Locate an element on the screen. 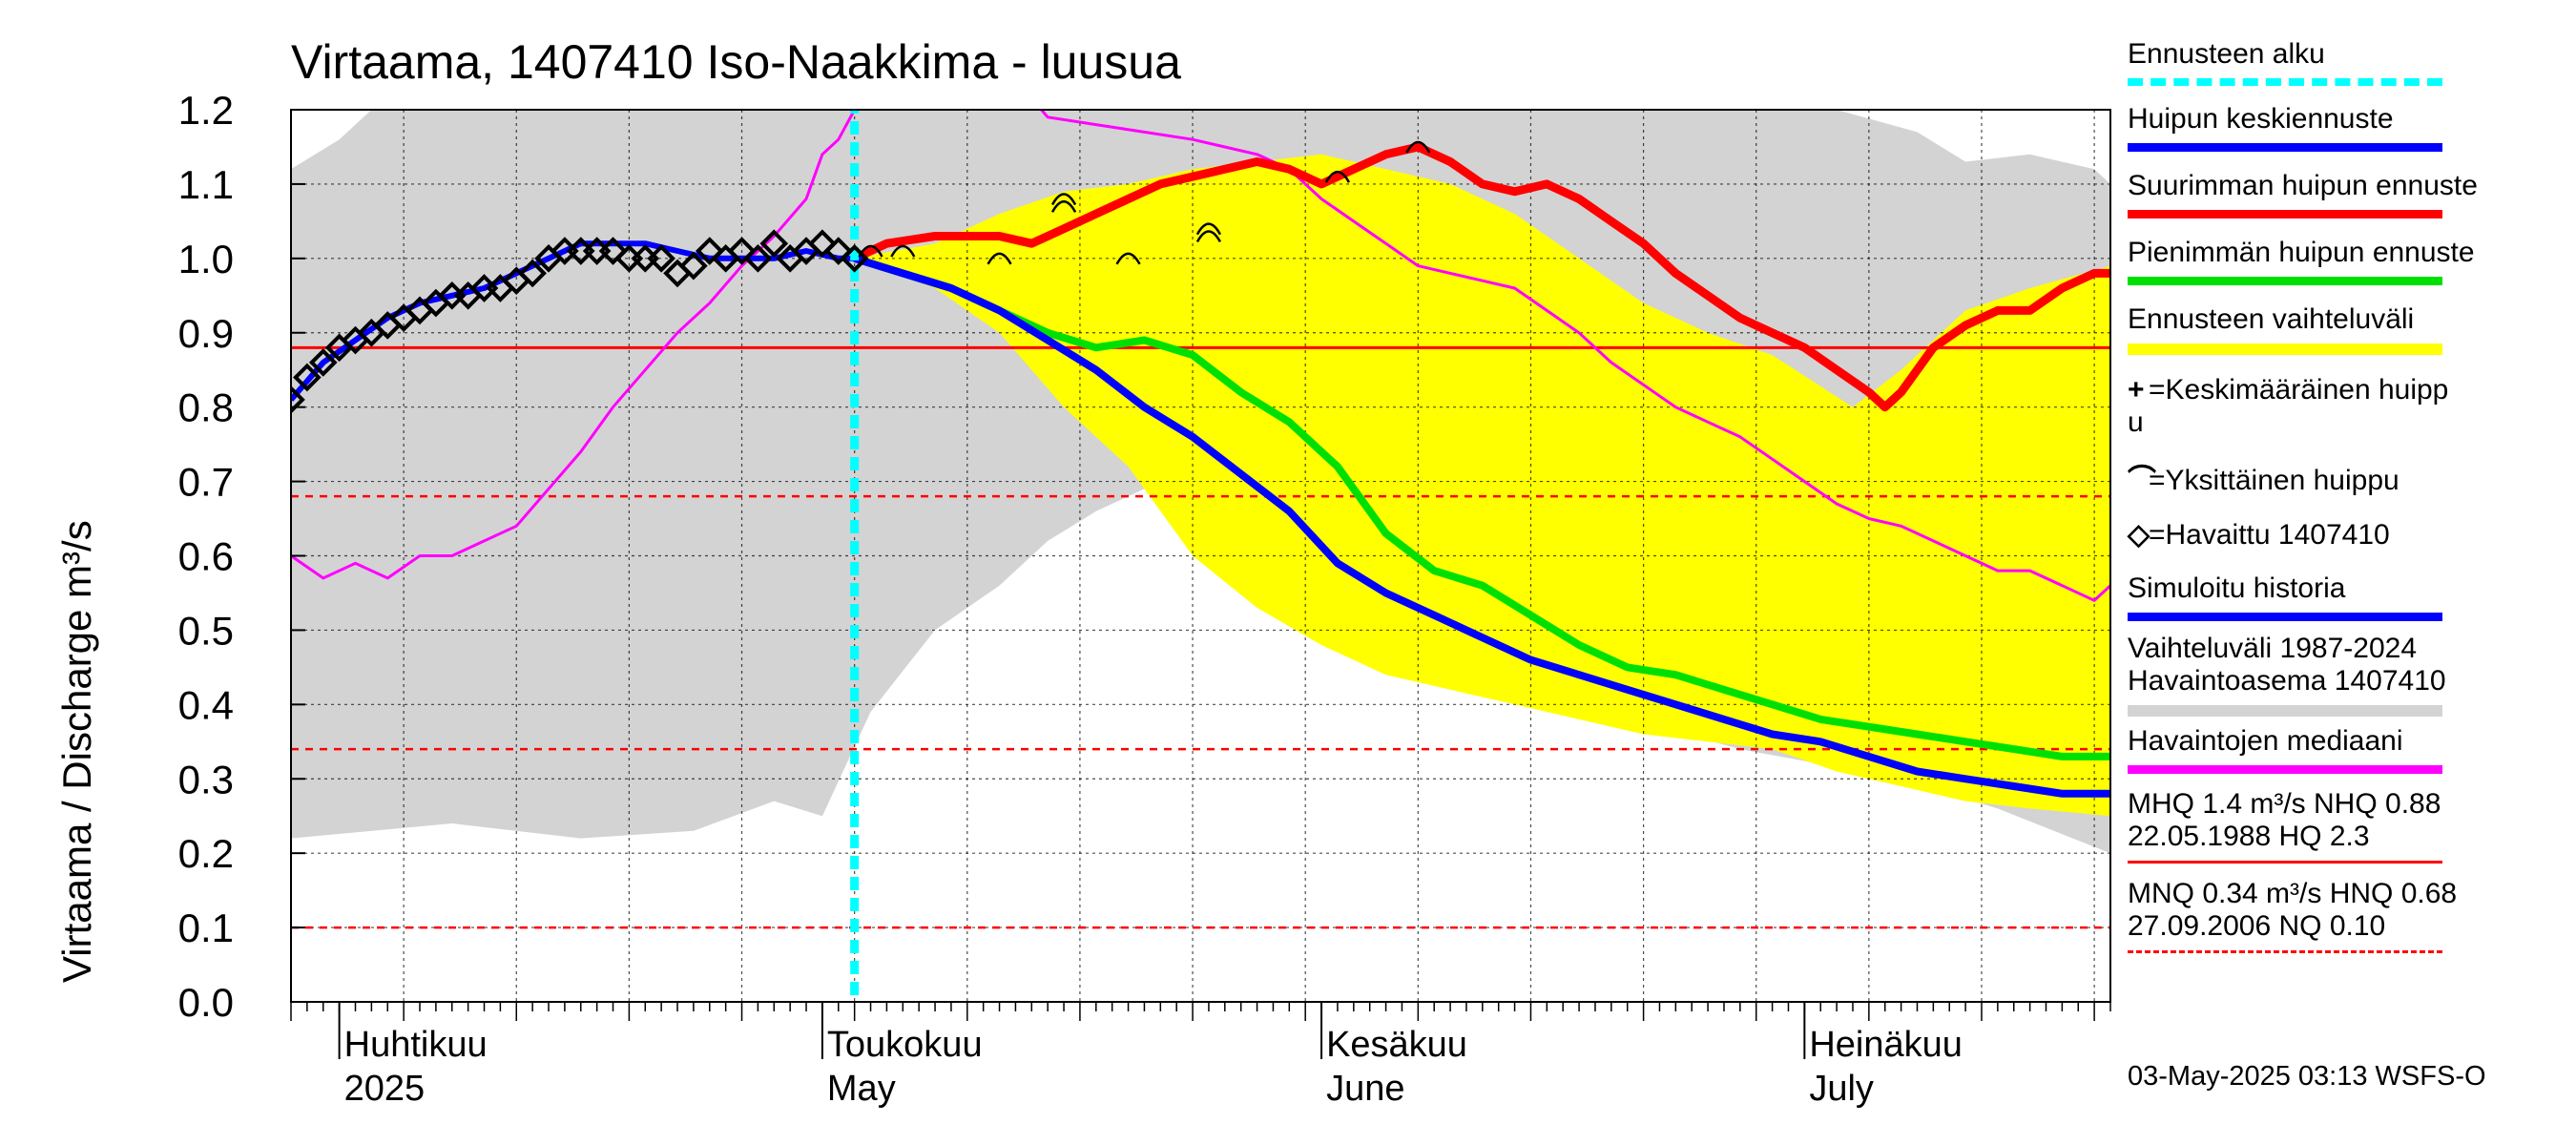  month-label: Huhtikuu is located at coordinates (416, 1045).